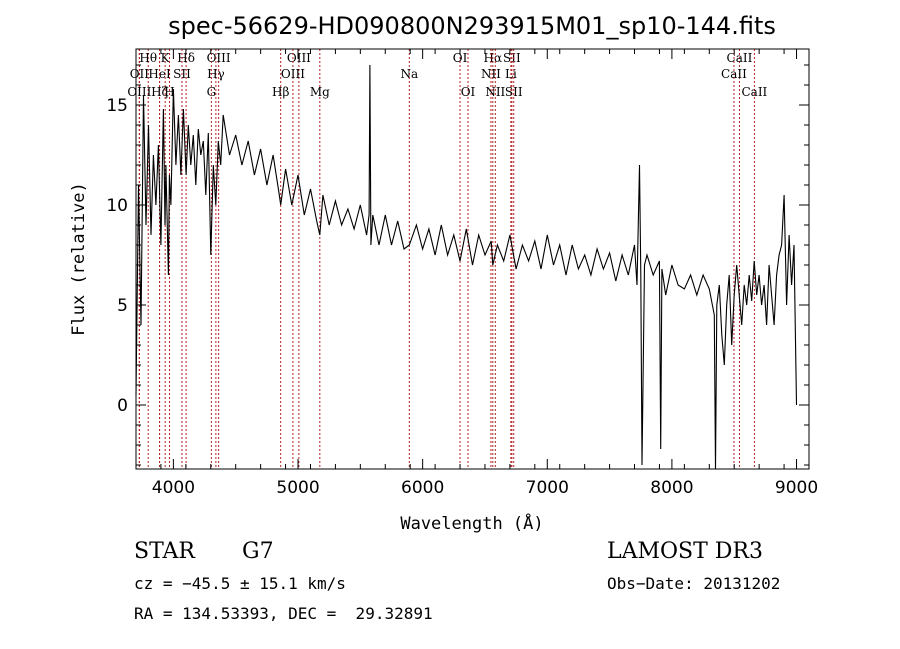  I want to click on sky-coordinates: RA = 134.53393, DEC = 29.32891, so click(283, 613).